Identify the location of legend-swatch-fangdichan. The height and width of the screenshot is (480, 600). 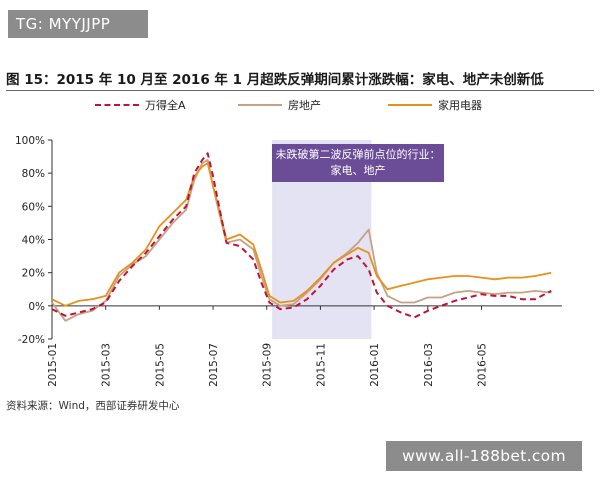
(260, 105).